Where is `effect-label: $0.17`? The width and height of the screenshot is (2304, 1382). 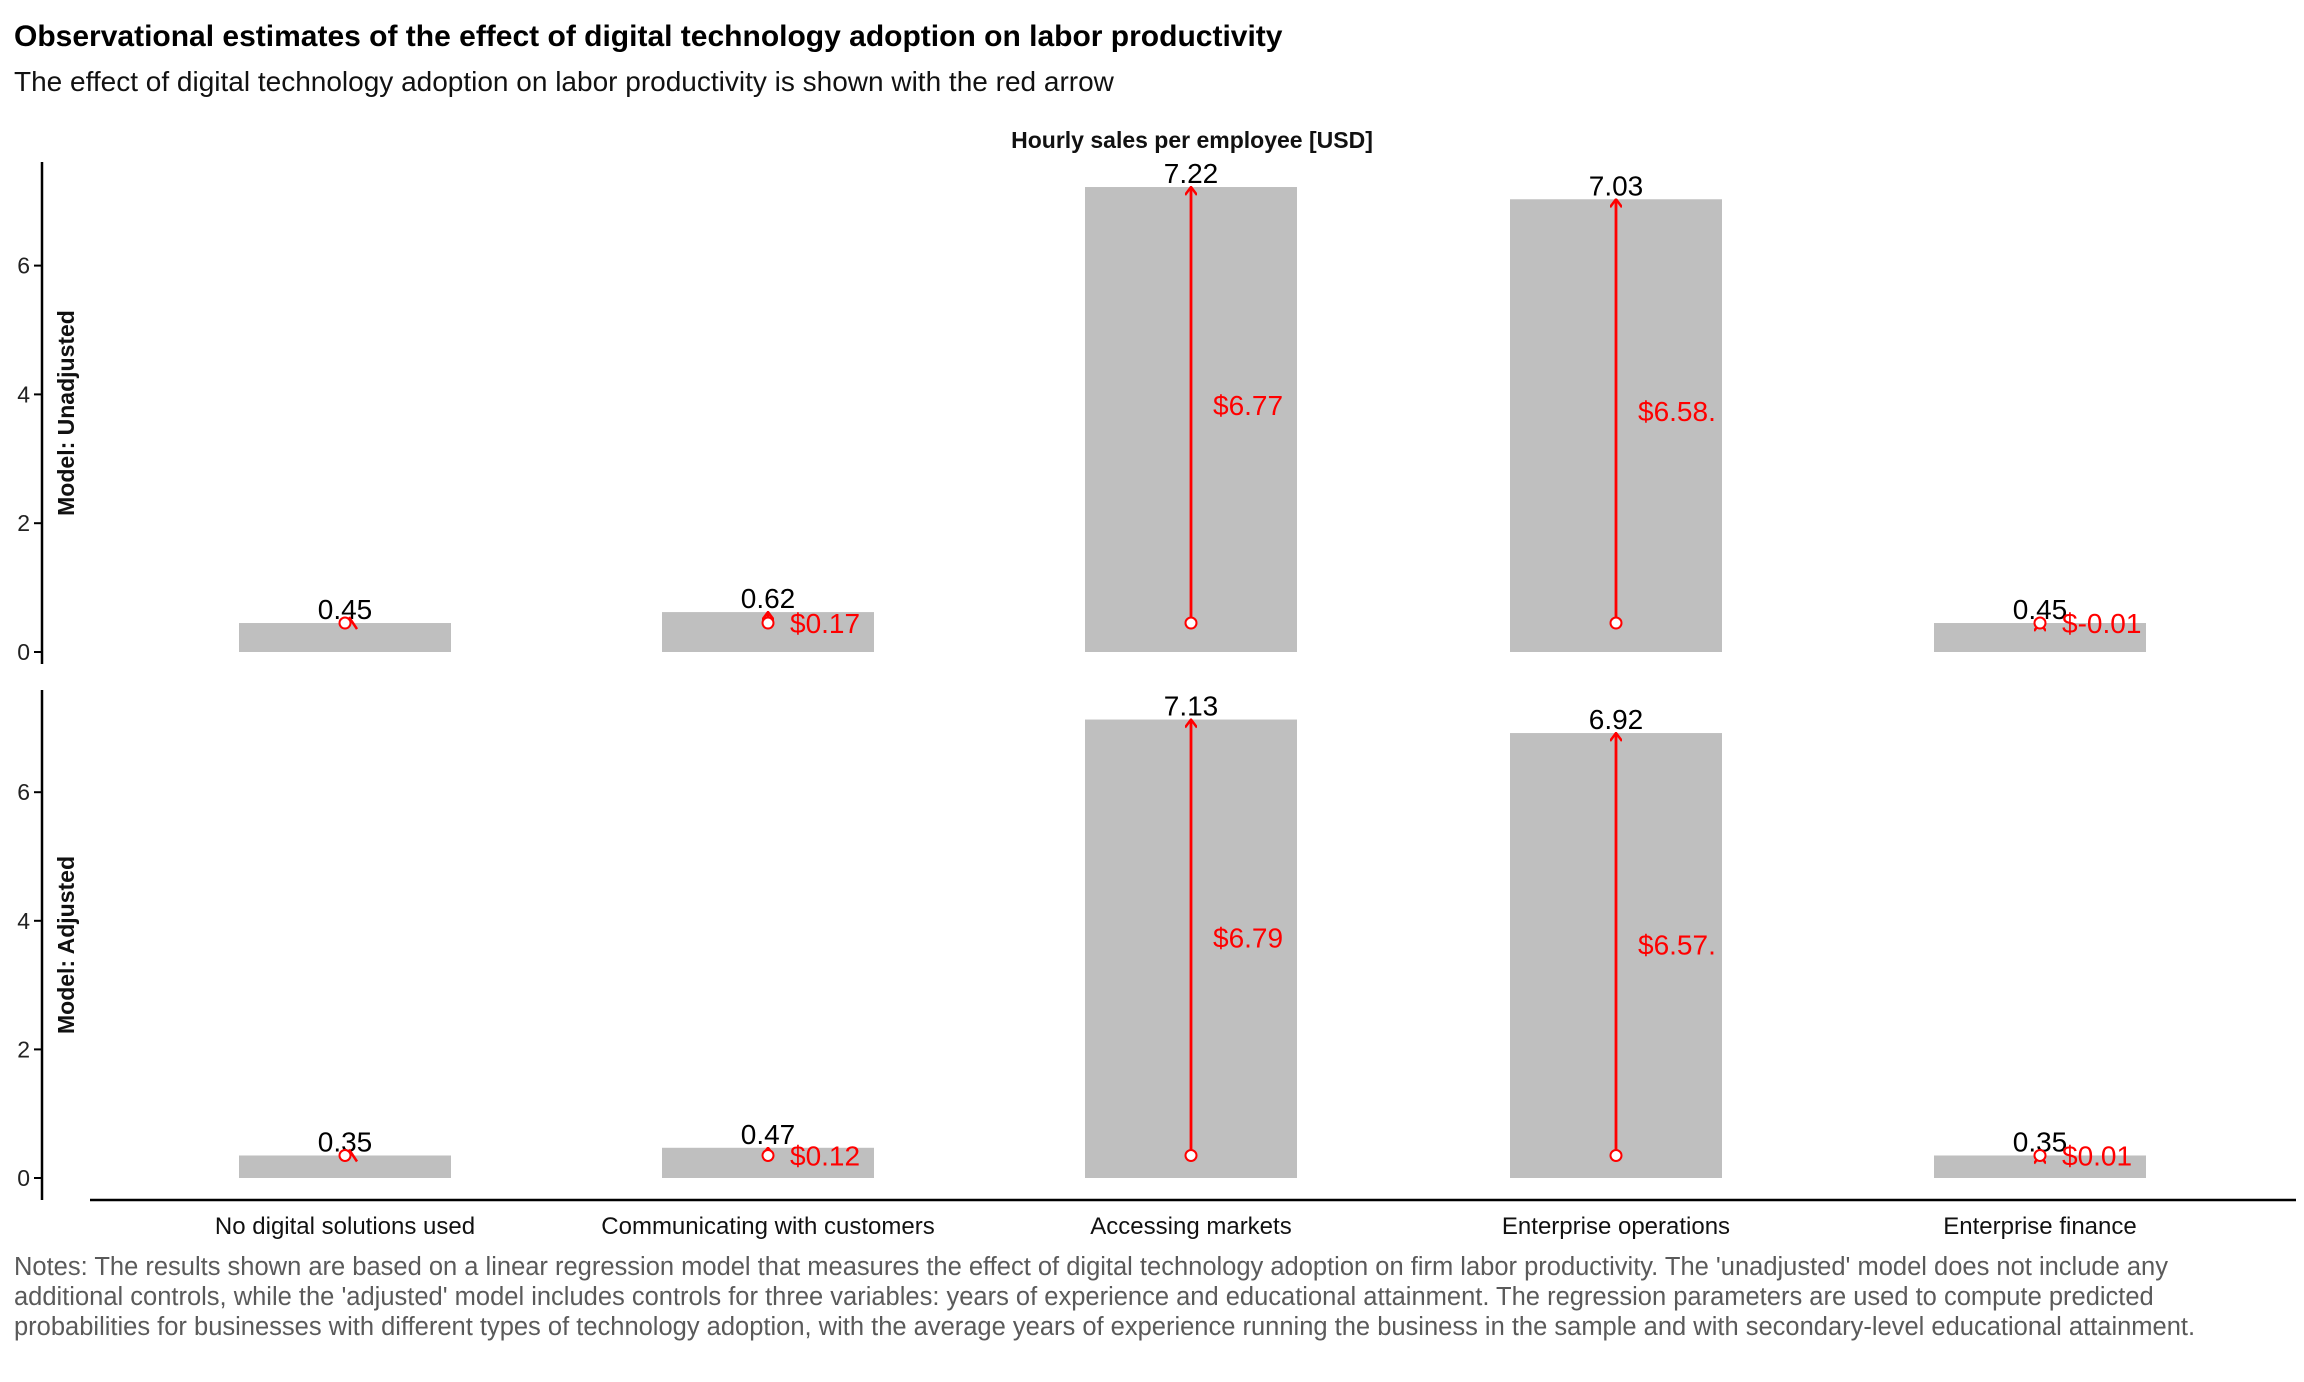
effect-label: $0.17 is located at coordinates (825, 623).